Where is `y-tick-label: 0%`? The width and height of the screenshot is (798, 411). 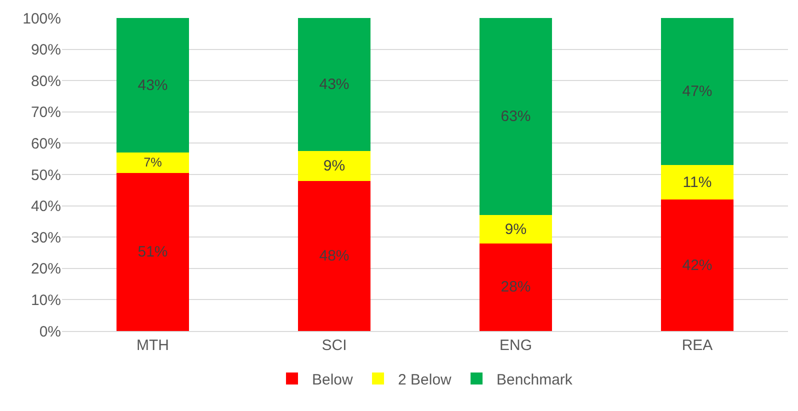
y-tick-label: 0% is located at coordinates (50, 331).